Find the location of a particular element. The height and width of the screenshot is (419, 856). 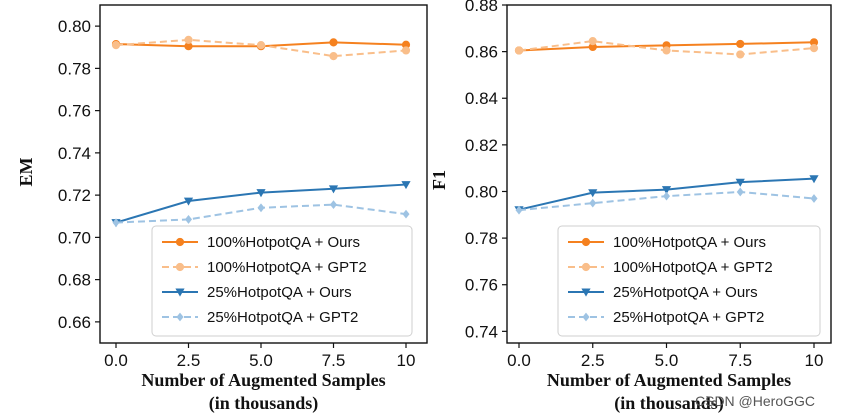

watermark-text: CSDN @HeroGGC is located at coordinates (755, 401).